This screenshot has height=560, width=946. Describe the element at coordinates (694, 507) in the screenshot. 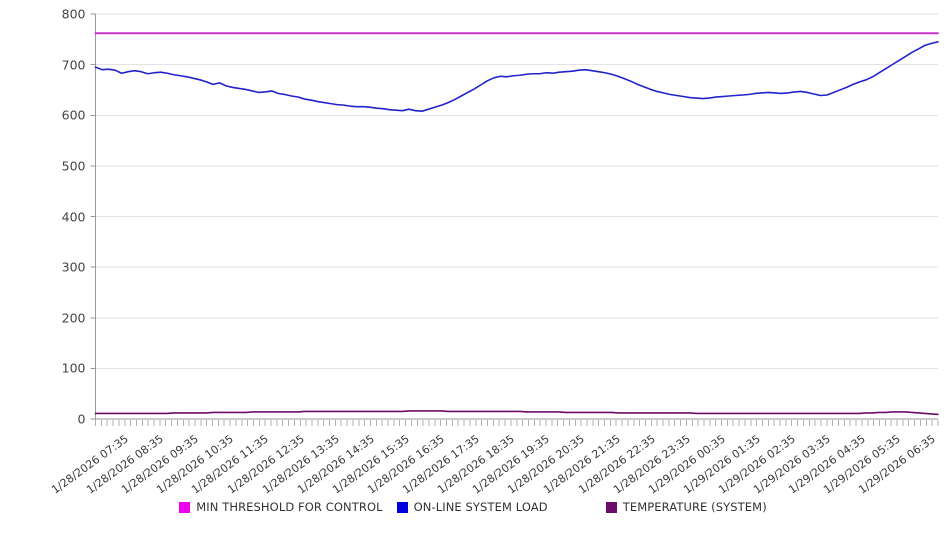

I see `legend-item-label: TEMPERATURE (SYSTEM)` at that location.